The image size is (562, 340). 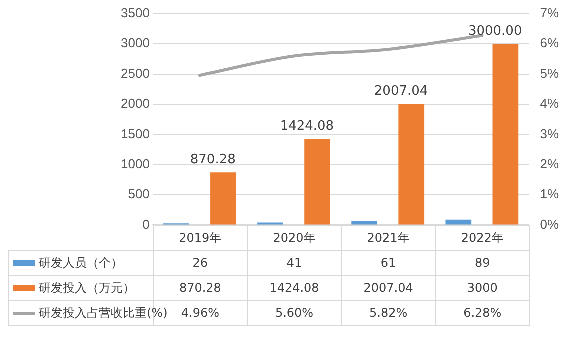 I want to click on data-label: 4.96%, so click(x=200, y=313).